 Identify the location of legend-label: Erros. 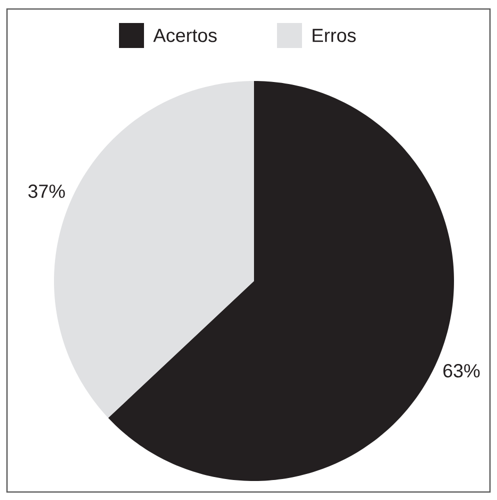
(334, 35).